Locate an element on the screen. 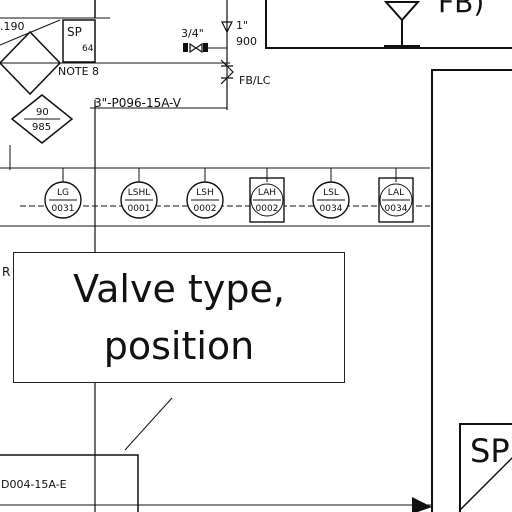 The image size is (512, 512). diamond-90-985: 90 985 is located at coordinates (42, 119).